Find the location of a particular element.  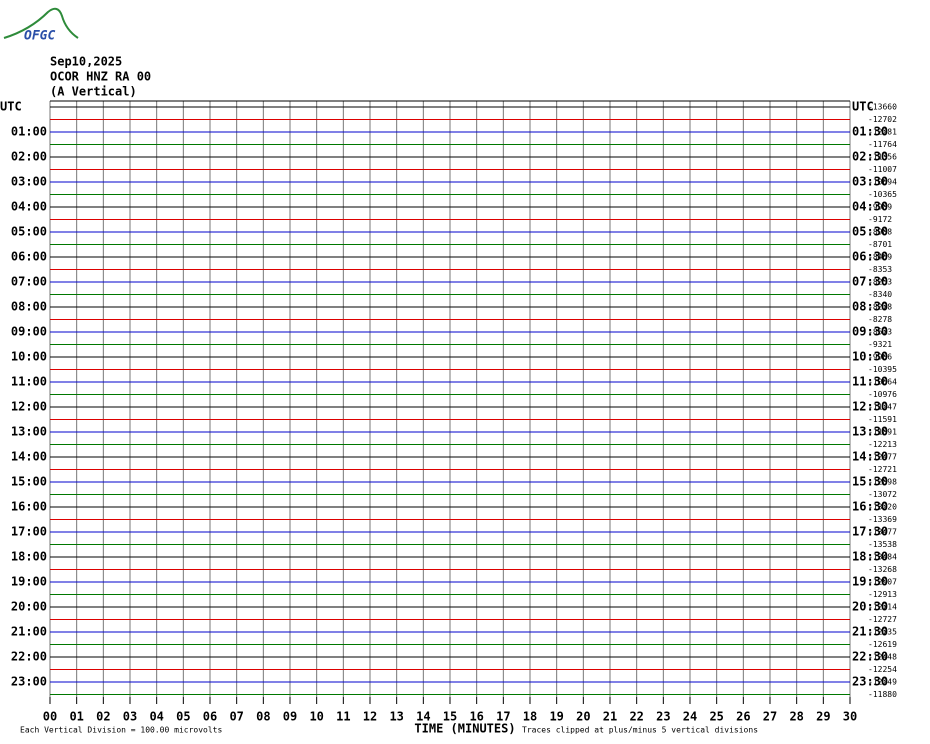

trace-offset: -8573 is located at coordinates (880, 332).